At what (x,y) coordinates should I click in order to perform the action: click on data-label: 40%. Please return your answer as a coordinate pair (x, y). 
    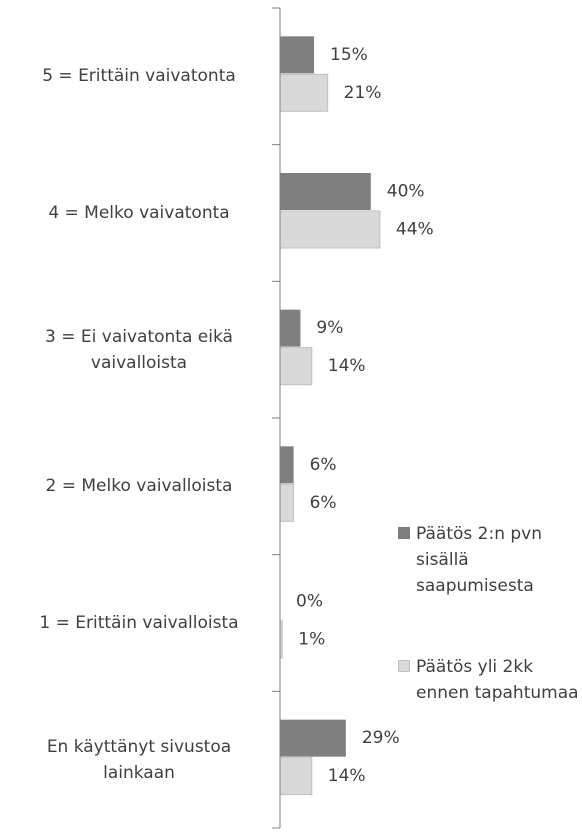
    Looking at the image, I should click on (406, 192).